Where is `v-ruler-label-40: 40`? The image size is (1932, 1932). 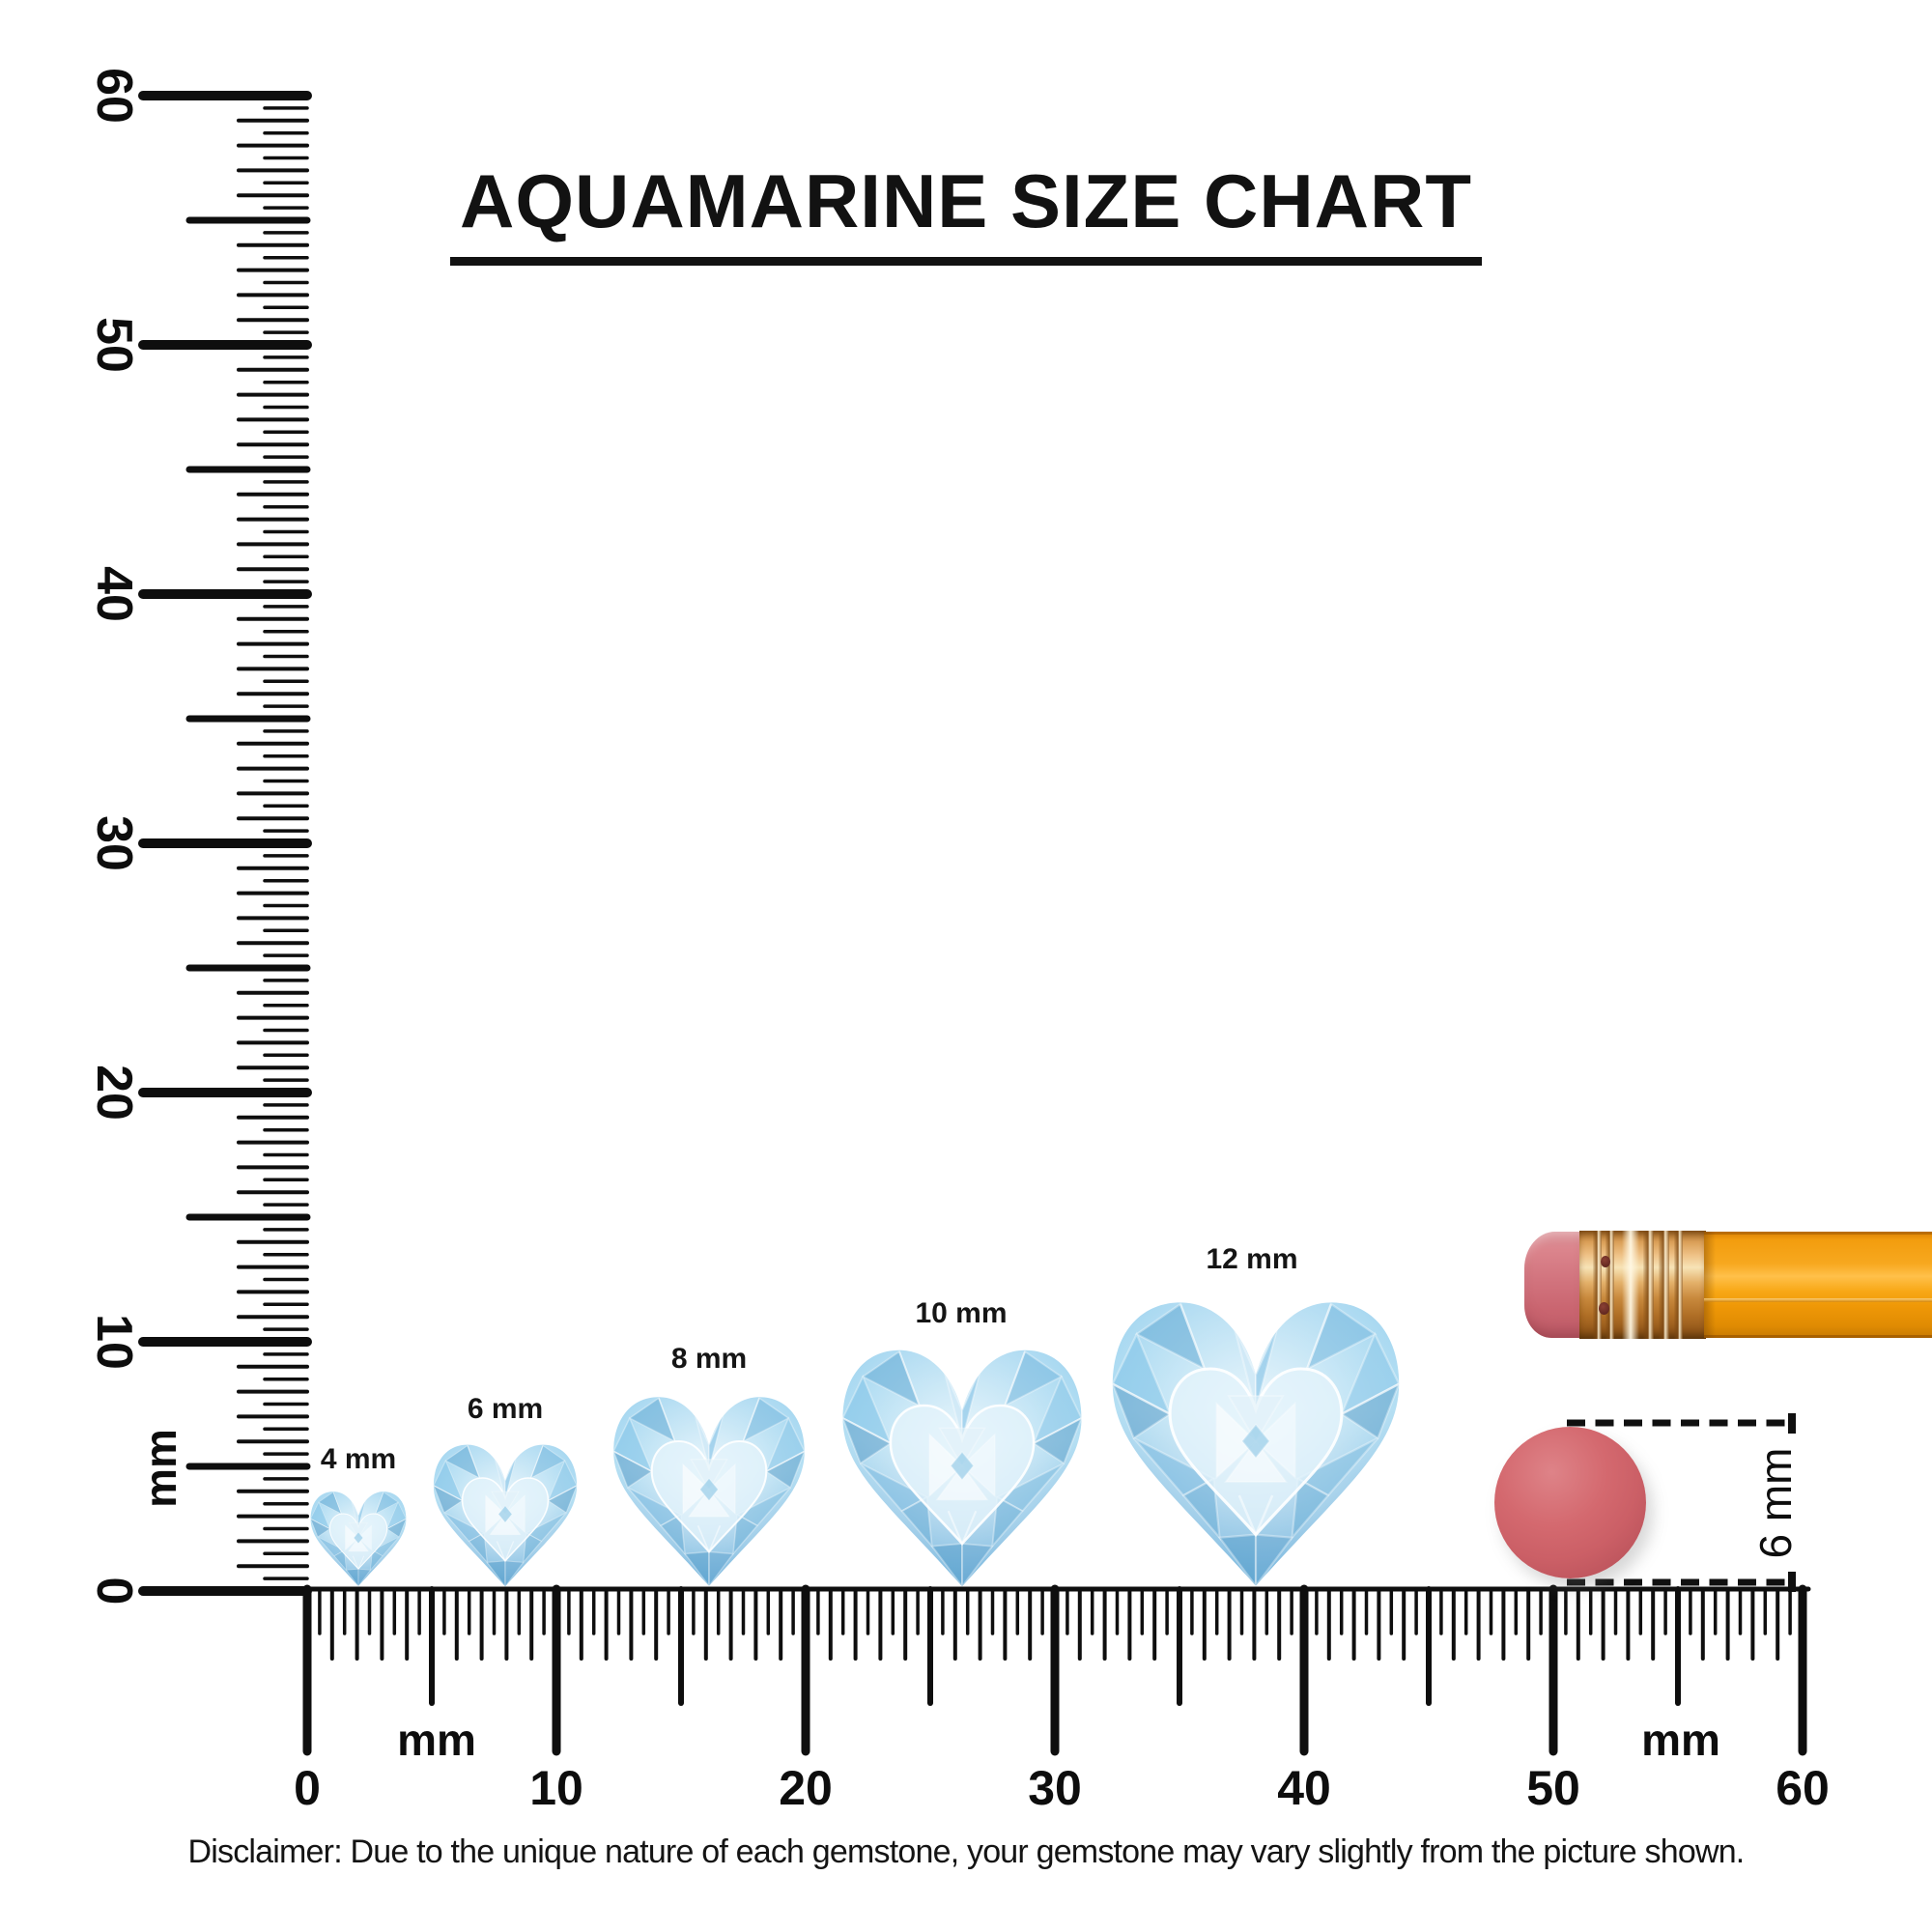 v-ruler-label-40: 40 is located at coordinates (114, 594).